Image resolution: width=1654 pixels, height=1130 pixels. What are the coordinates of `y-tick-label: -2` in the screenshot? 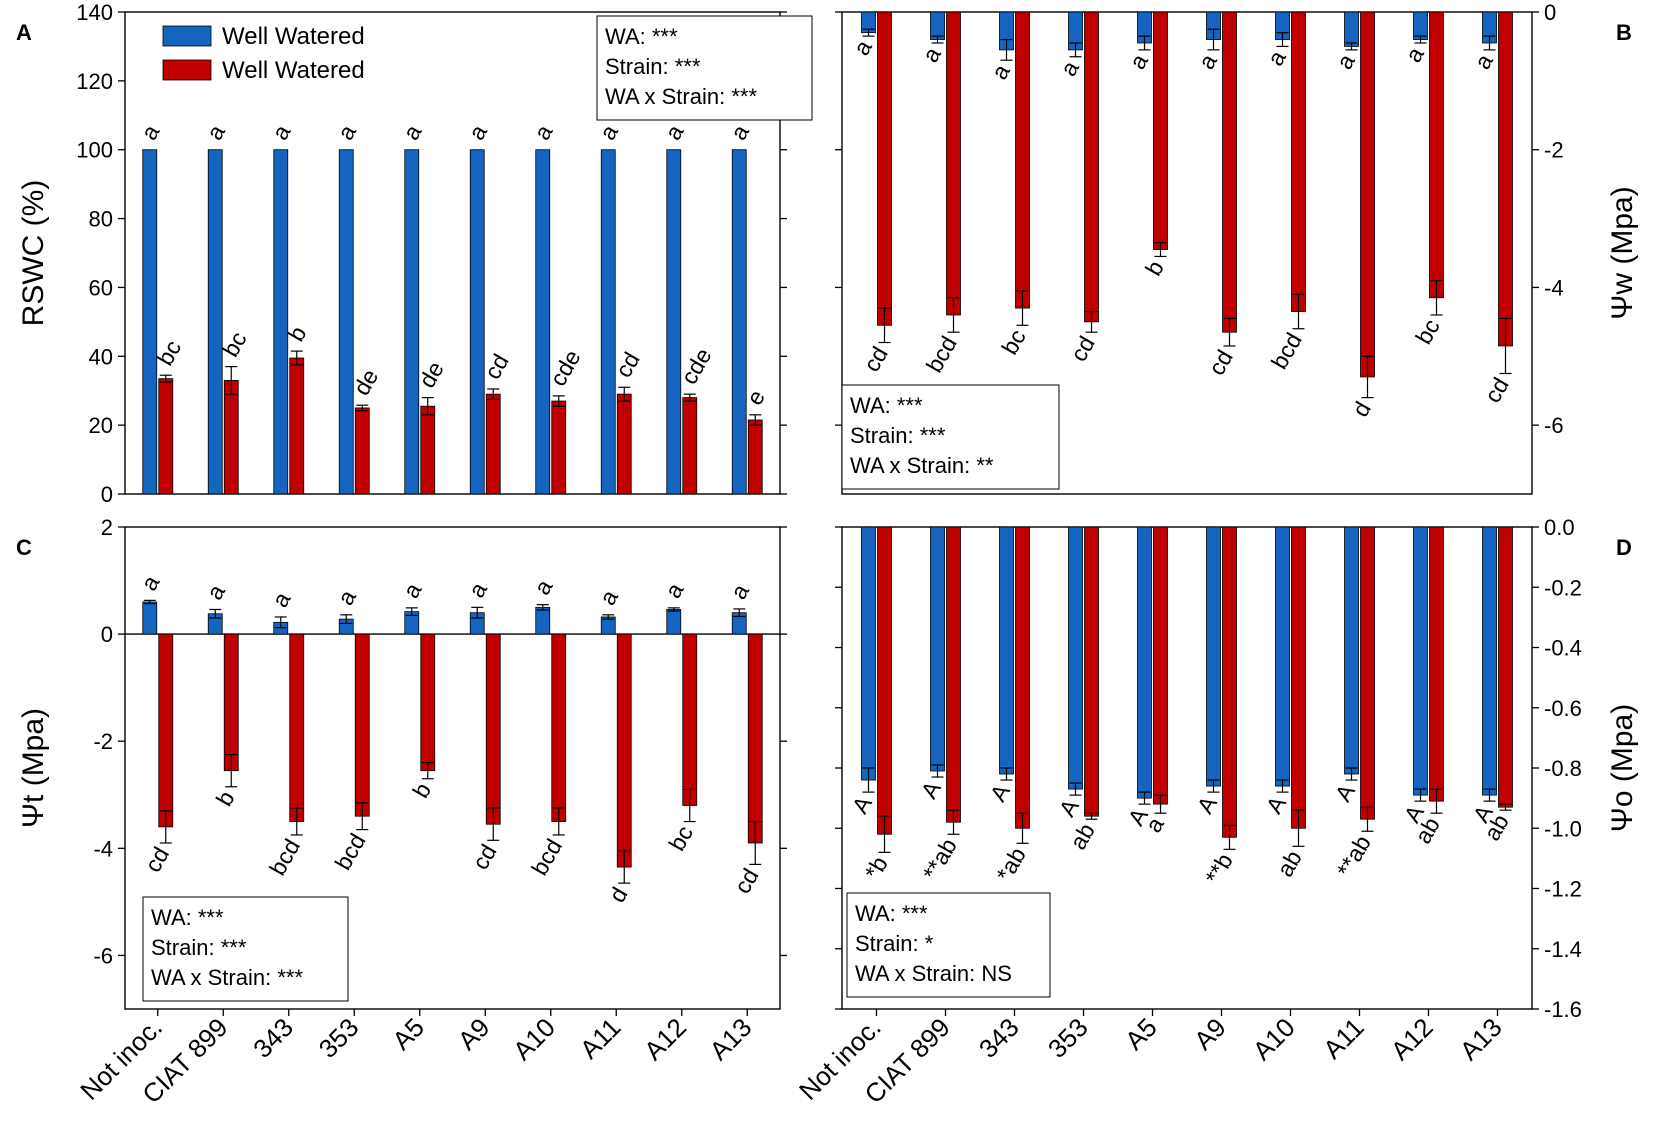 It's located at (1554, 150).